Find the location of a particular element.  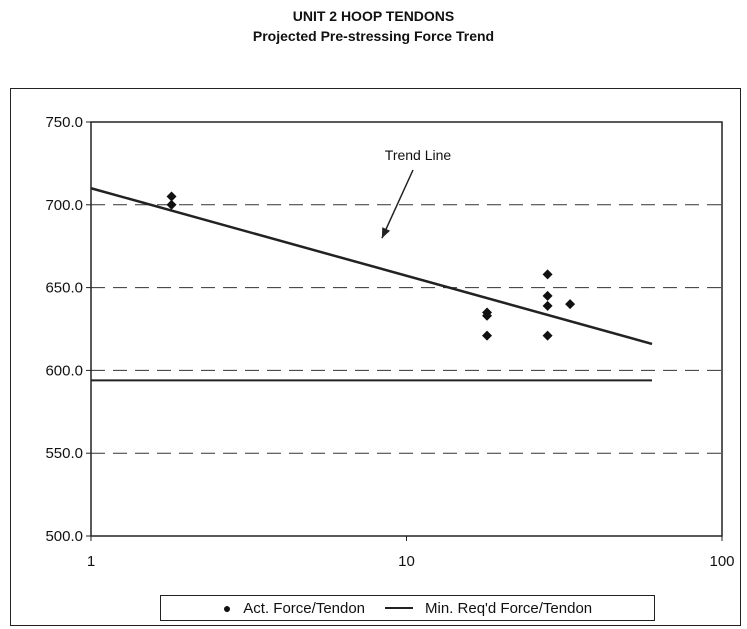

annotation-arrow-shaft is located at coordinates (397, 204).